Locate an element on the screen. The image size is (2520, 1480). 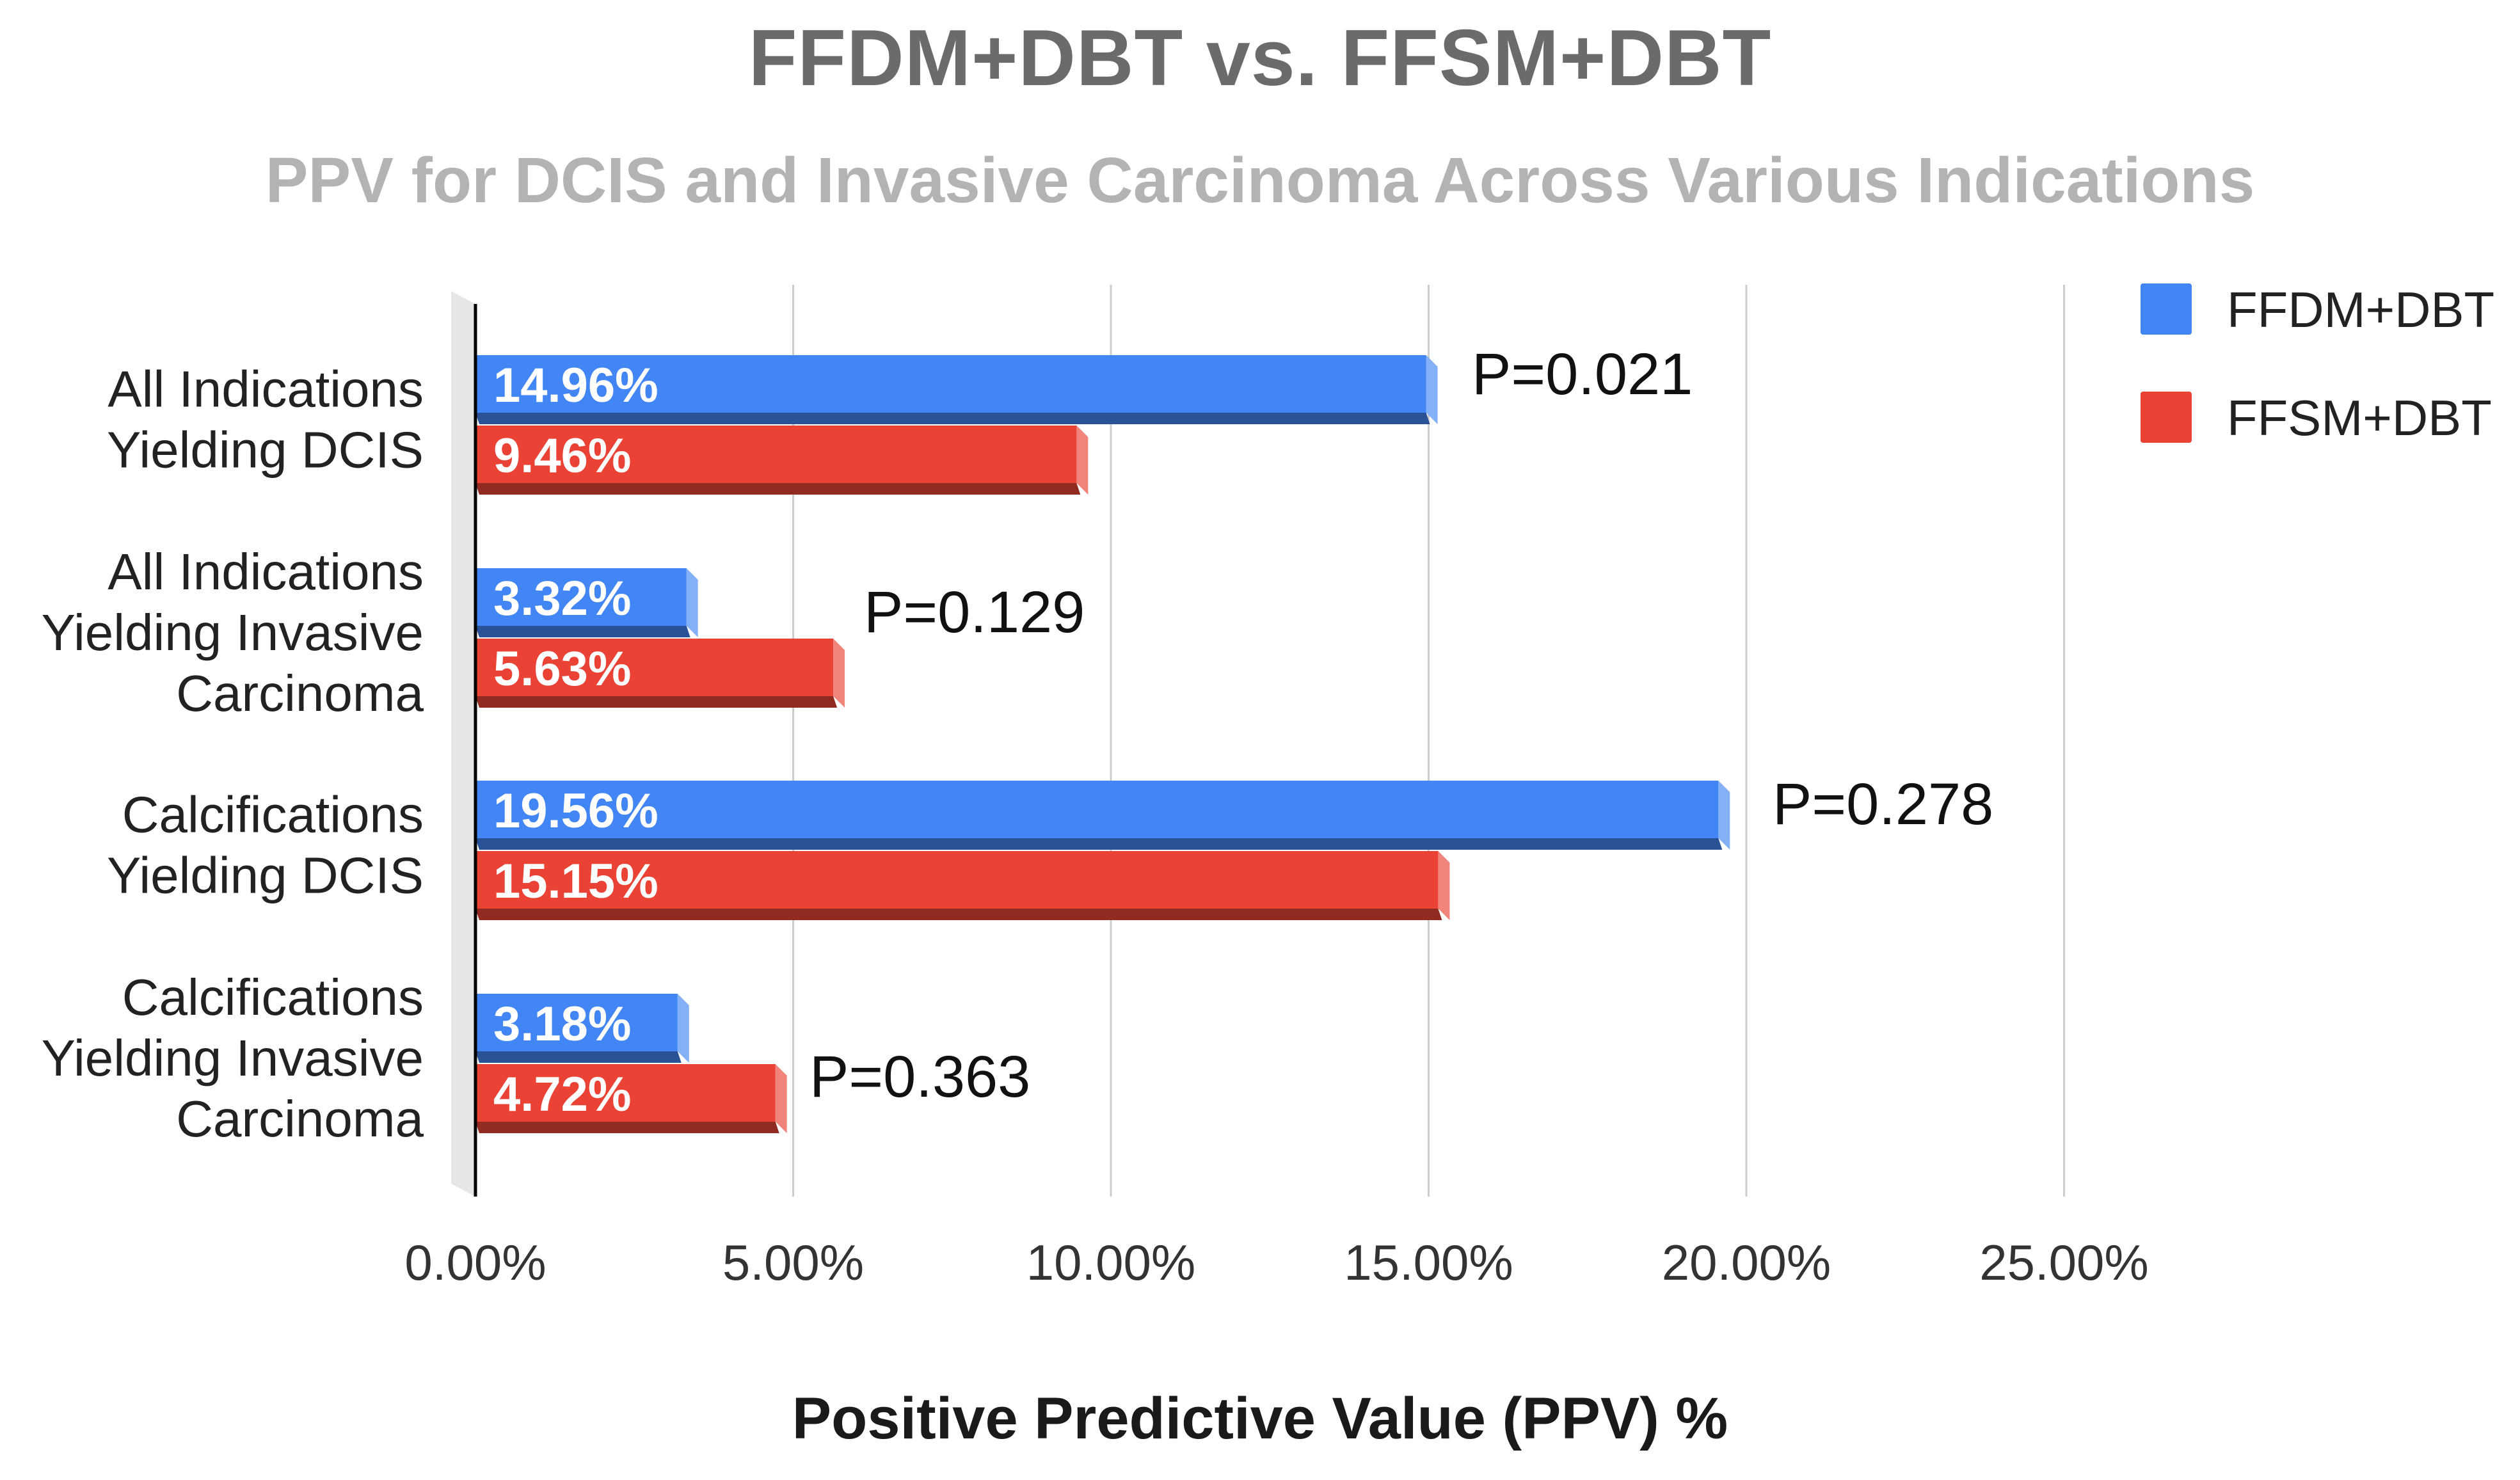
data-label: 9.46% is located at coordinates (562, 456).